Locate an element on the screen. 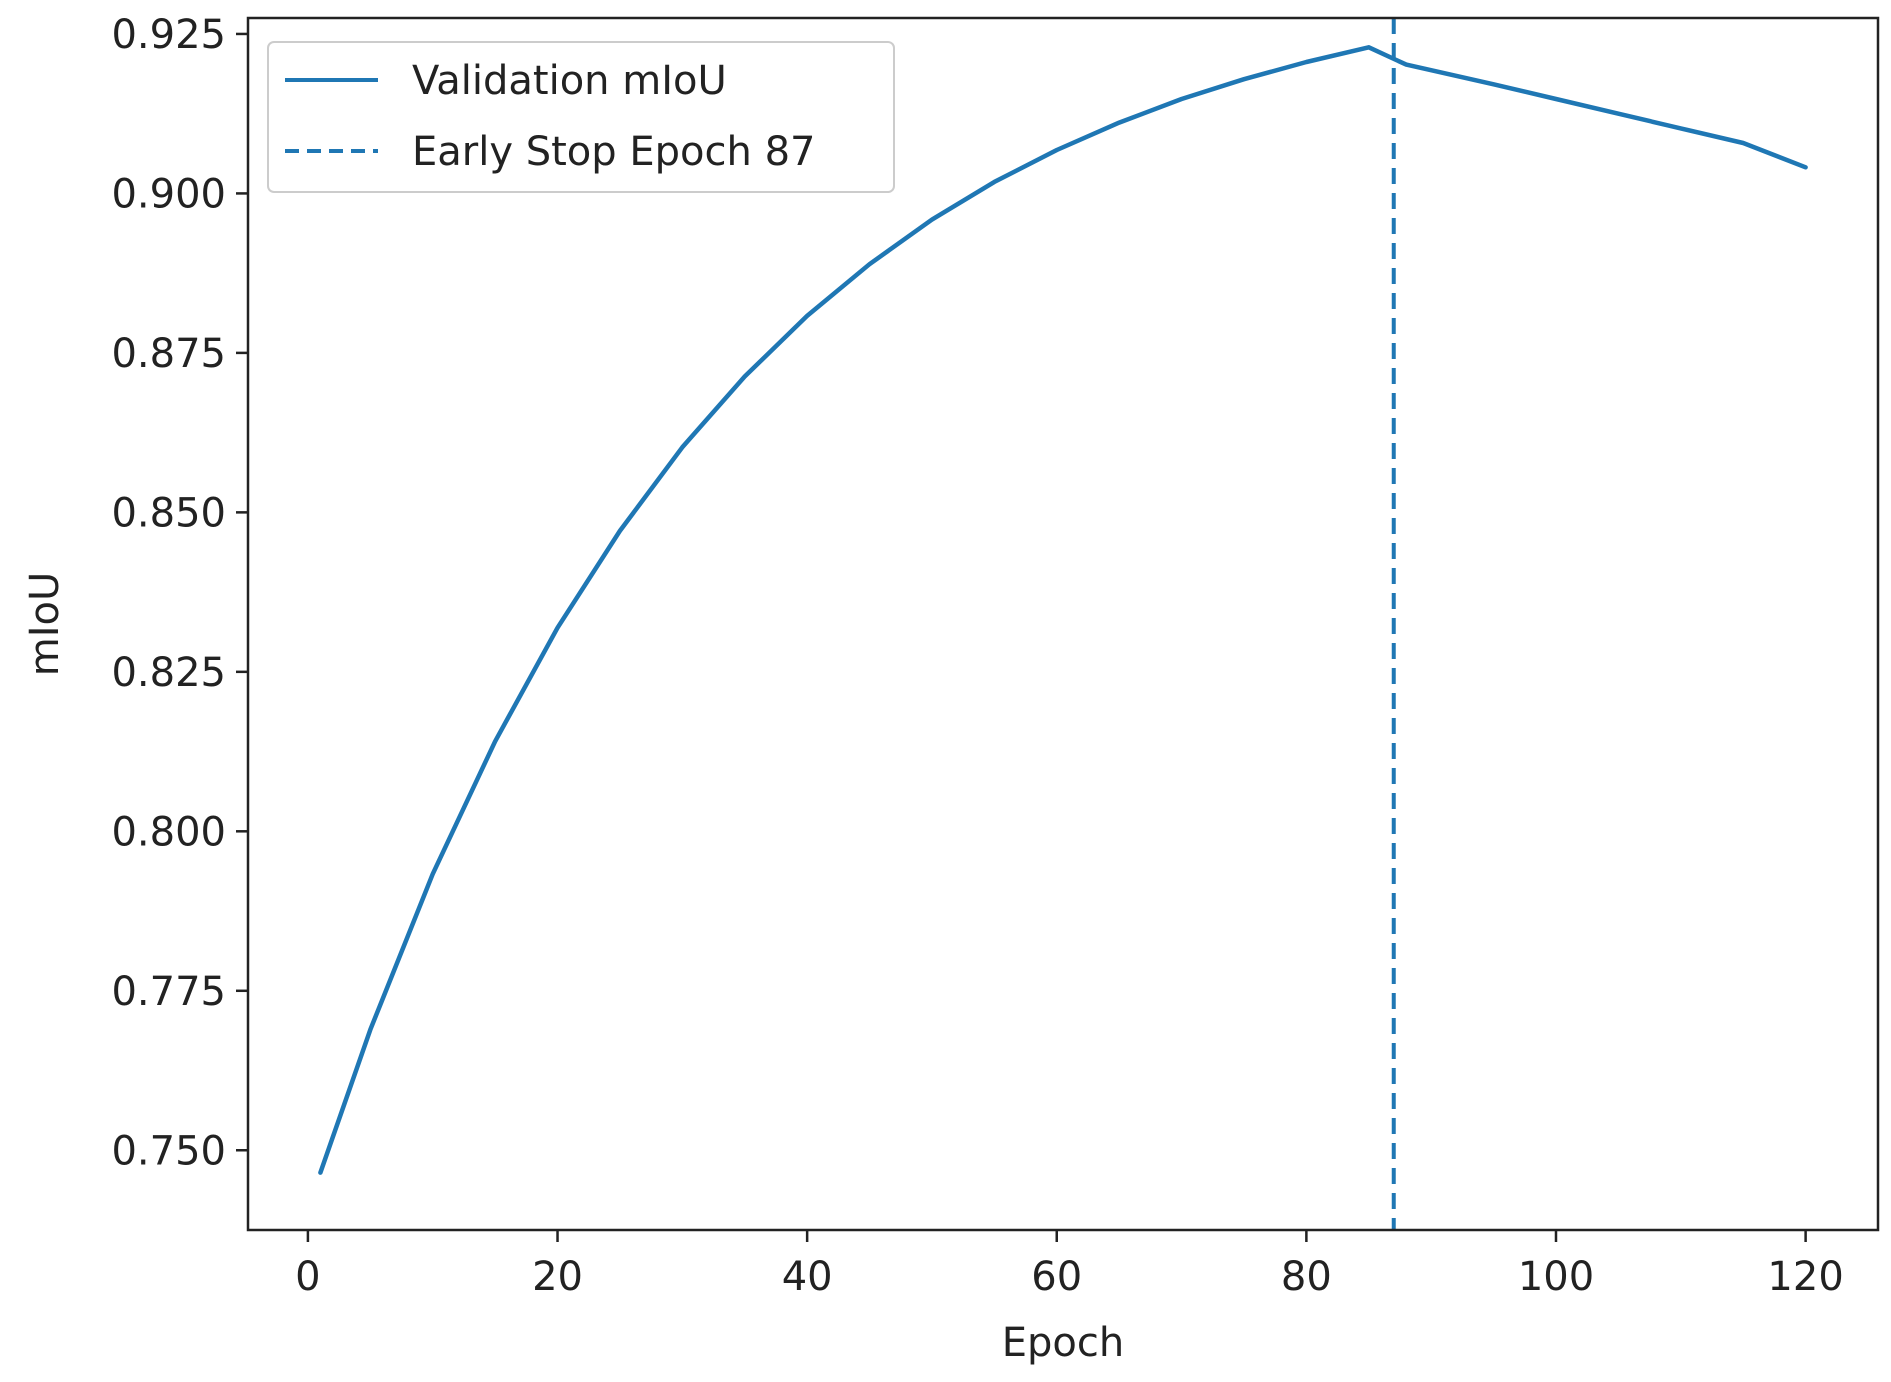 Image resolution: width=1891 pixels, height=1382 pixels. x-tick-label: 100 is located at coordinates (1556, 1277).